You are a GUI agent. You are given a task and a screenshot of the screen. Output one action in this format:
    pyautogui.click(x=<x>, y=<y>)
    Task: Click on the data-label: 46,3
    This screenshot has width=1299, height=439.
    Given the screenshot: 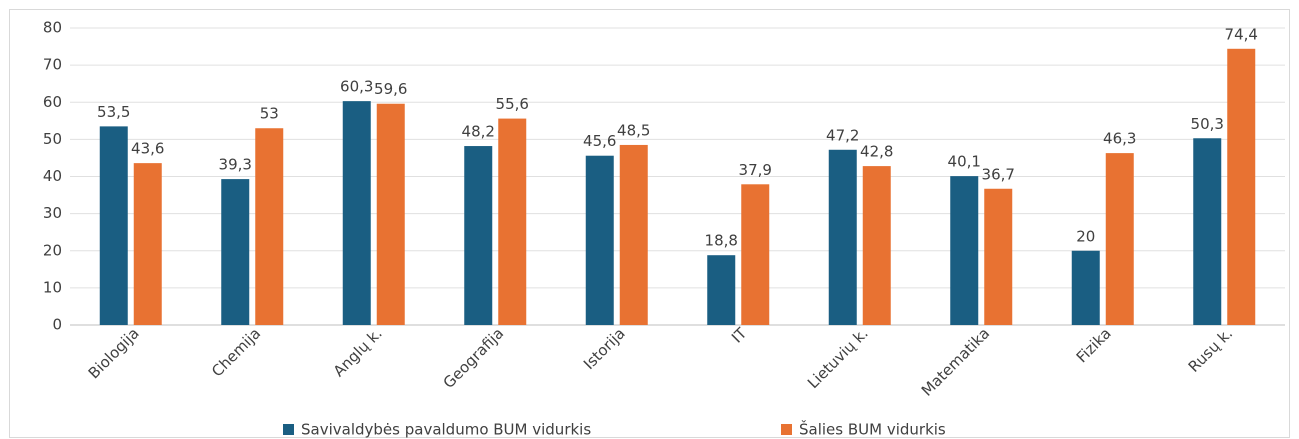 What is the action you would take?
    pyautogui.click(x=1119, y=139)
    